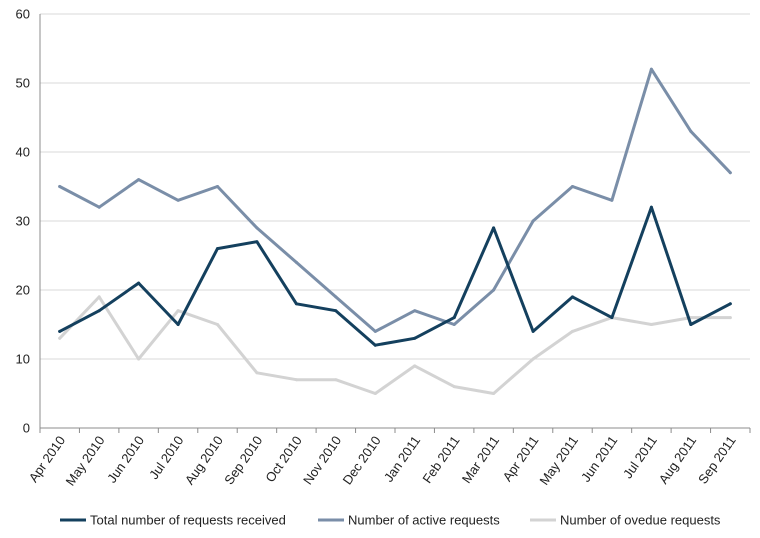  I want to click on x-tick-label: Aug 2010, so click(204, 460).